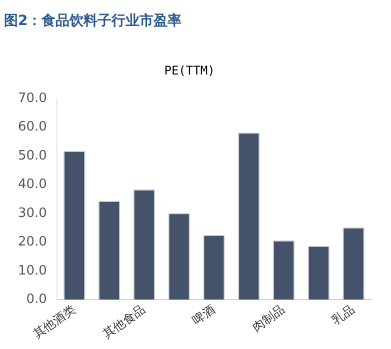  What do you see at coordinates (32, 98) in the screenshot?
I see `y-tick-label: 70.0` at bounding box center [32, 98].